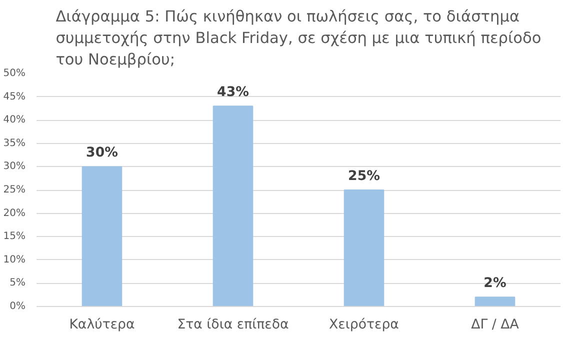 The width and height of the screenshot is (576, 341). What do you see at coordinates (102, 153) in the screenshot?
I see `data-label: 30%` at bounding box center [102, 153].